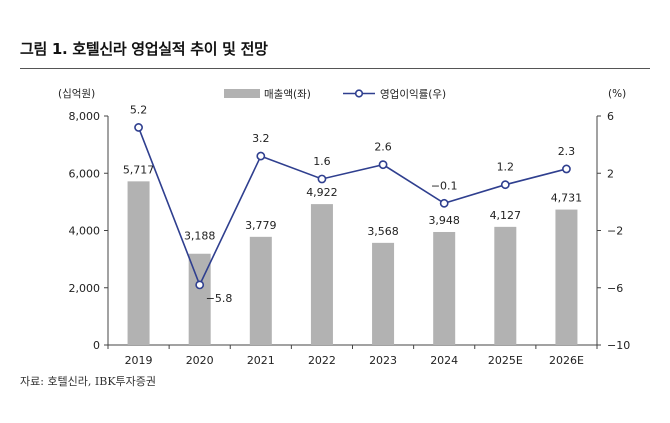  What do you see at coordinates (383, 147) in the screenshot?
I see `margin-point-value-label: 2.6` at bounding box center [383, 147].